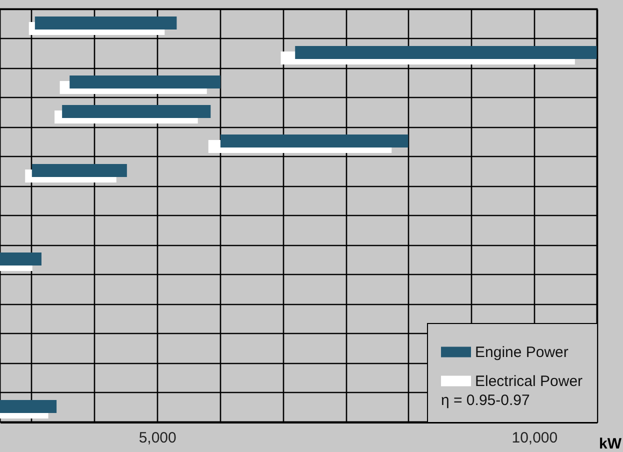 Image resolution: width=623 pixels, height=452 pixels. What do you see at coordinates (529, 381) in the screenshot?
I see `legend-label: Electrical Power` at bounding box center [529, 381].